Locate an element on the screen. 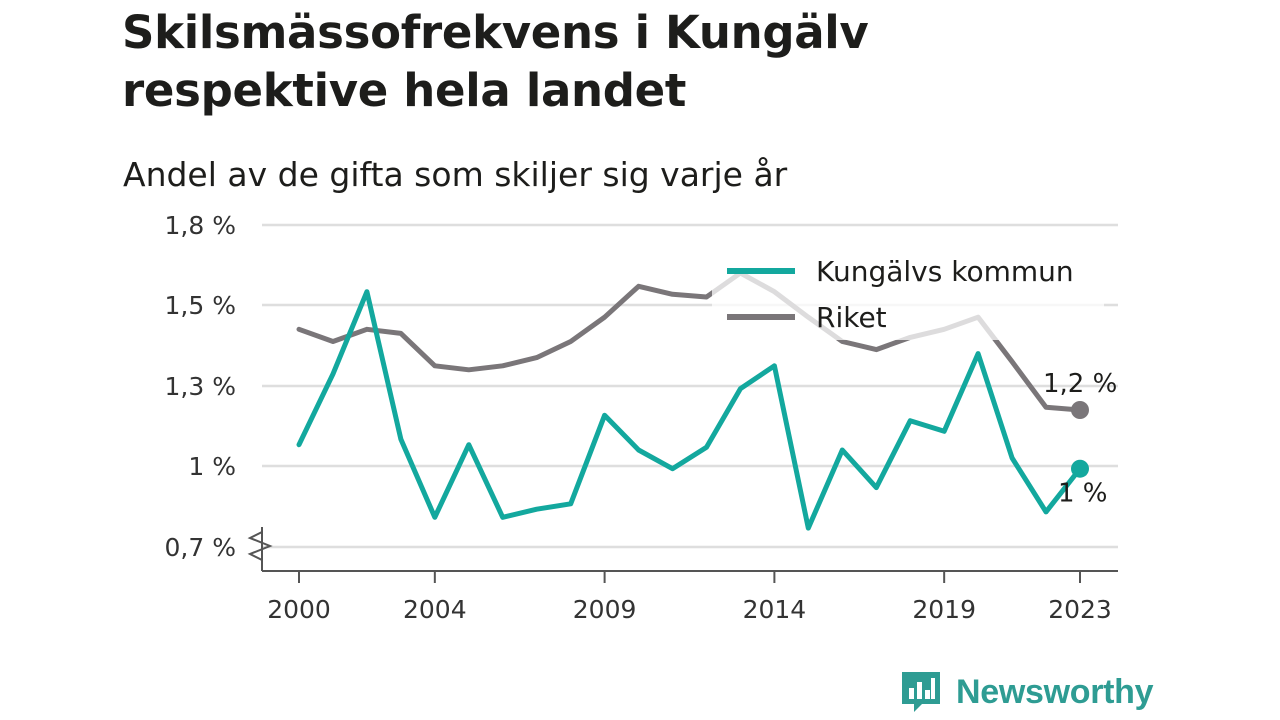  legend-label: Kungälvs kommun is located at coordinates (945, 271).